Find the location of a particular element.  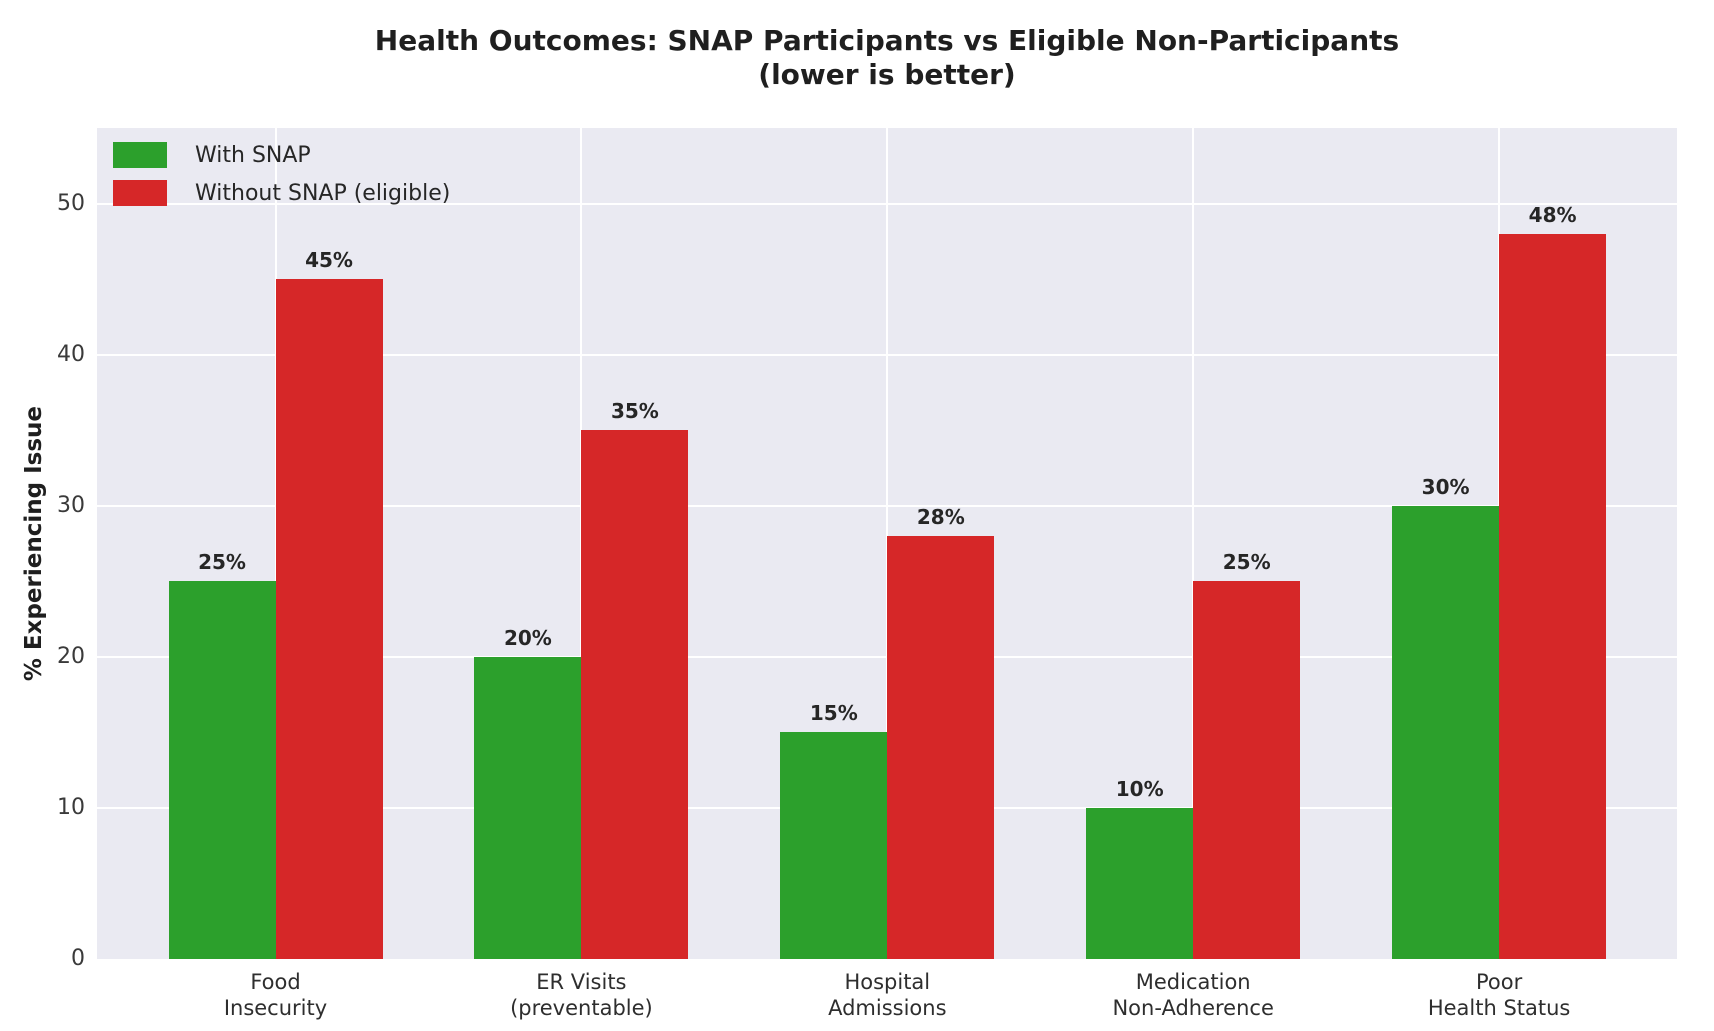

bar-with-snap-er-visits-preventable is located at coordinates (528, 807).